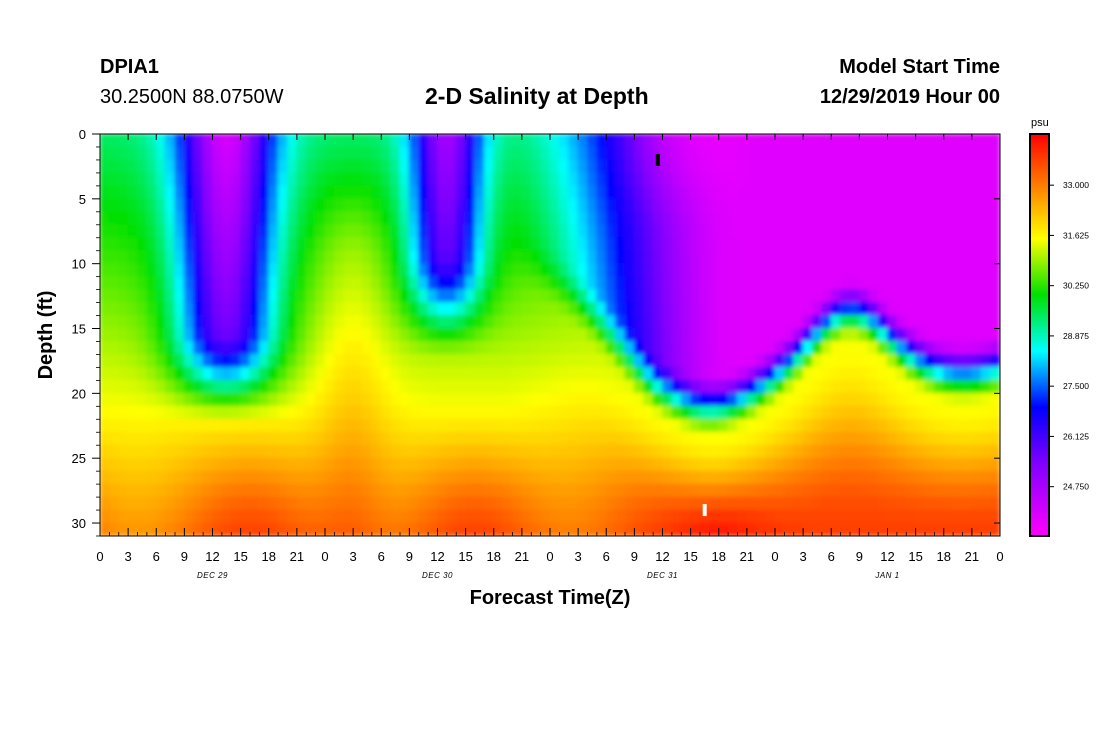 Image resolution: width=1100 pixels, height=750 pixels. Describe the element at coordinates (46, 335) in the screenshot. I see `y-axis-title: Depth (ft)` at that location.